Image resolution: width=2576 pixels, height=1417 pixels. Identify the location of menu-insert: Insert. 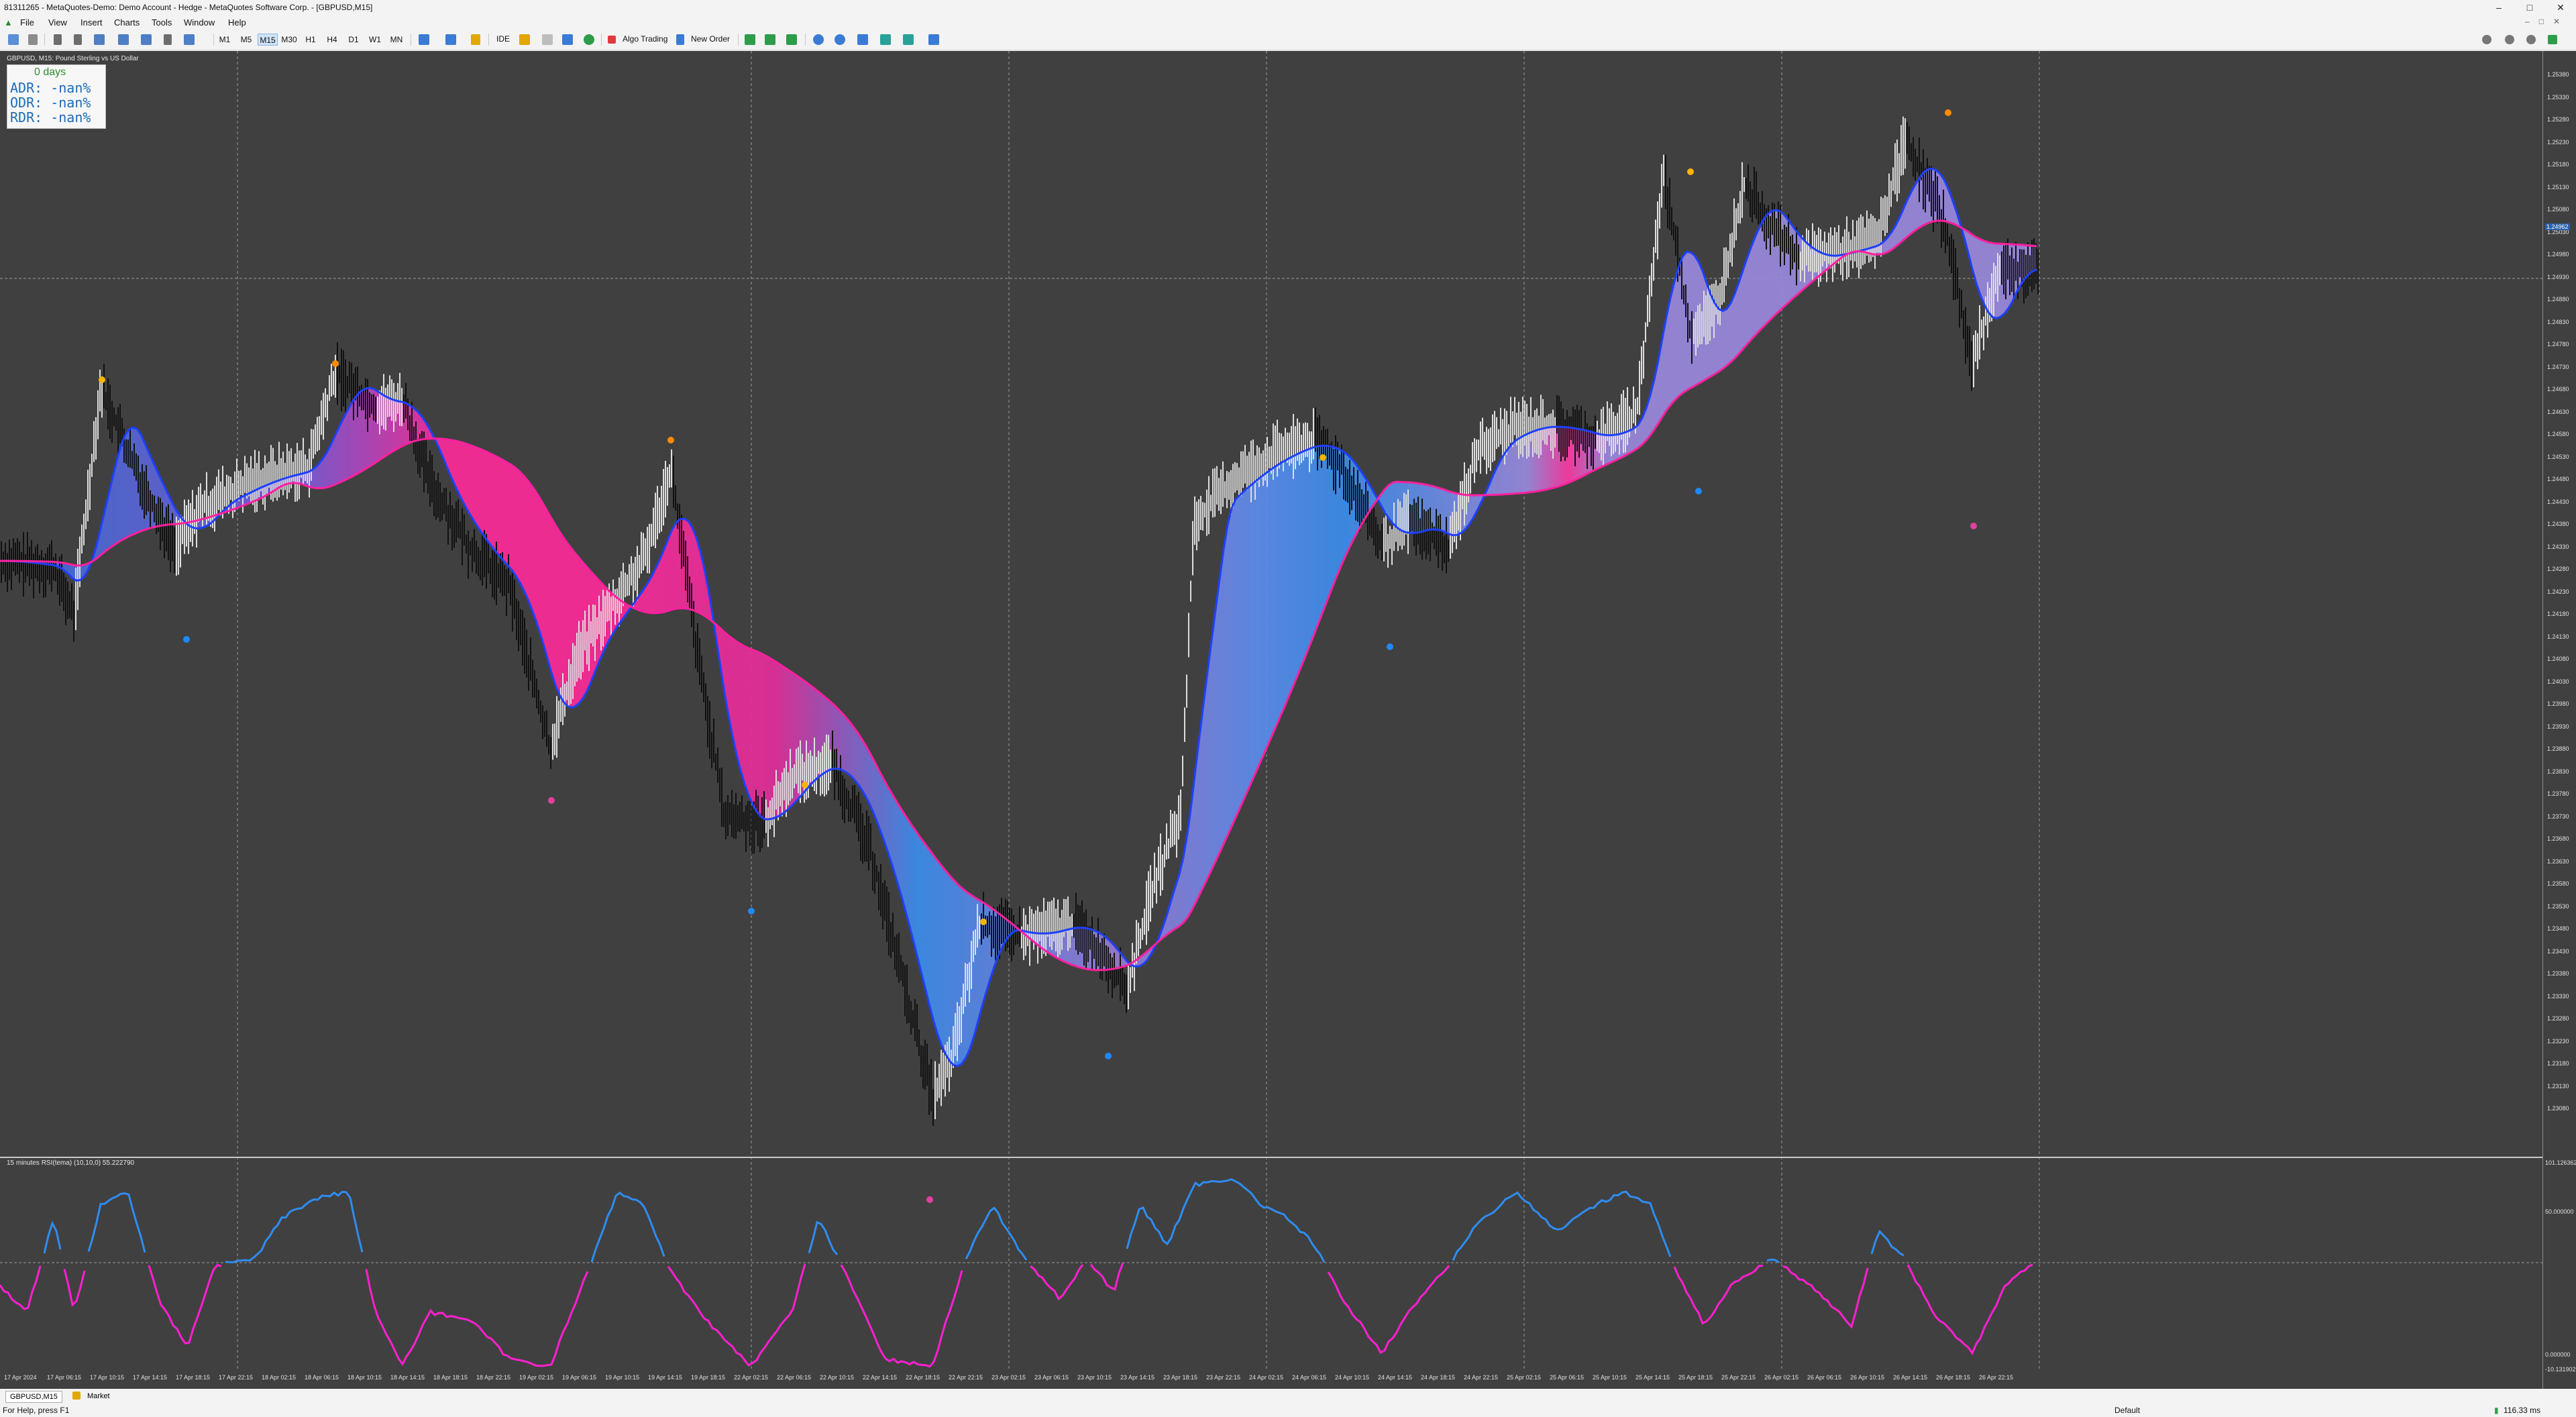
(91, 22).